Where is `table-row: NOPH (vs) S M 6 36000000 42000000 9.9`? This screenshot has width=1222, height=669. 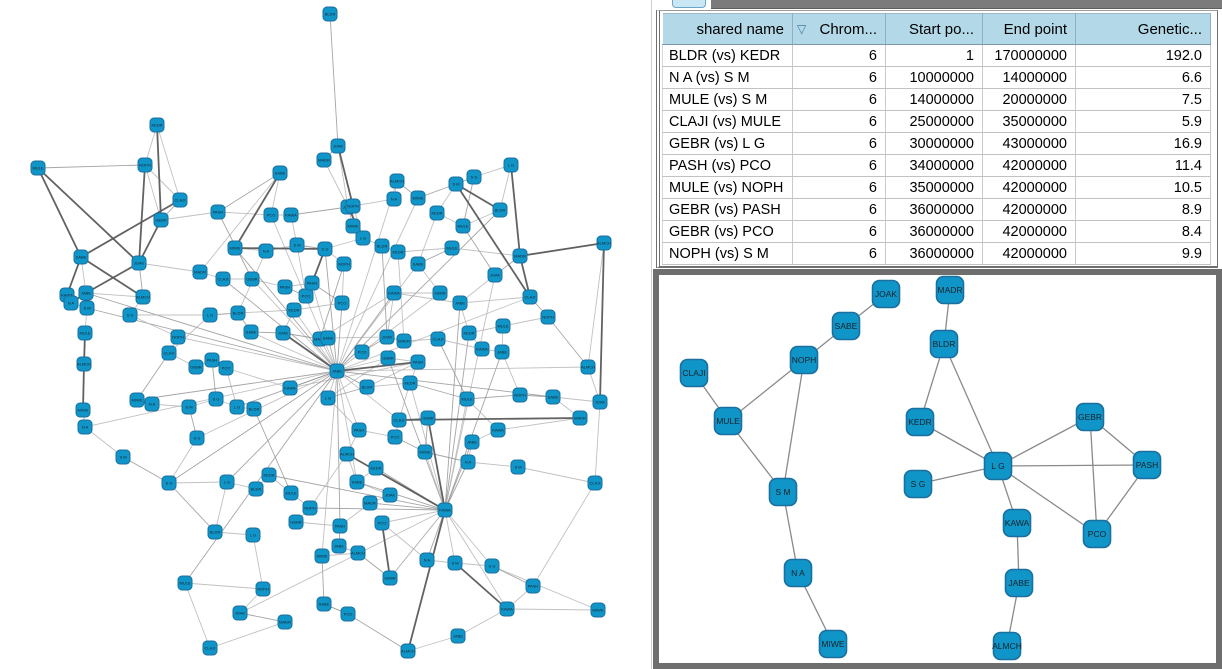
table-row: NOPH (vs) S M 6 36000000 42000000 9.9 is located at coordinates (936, 253).